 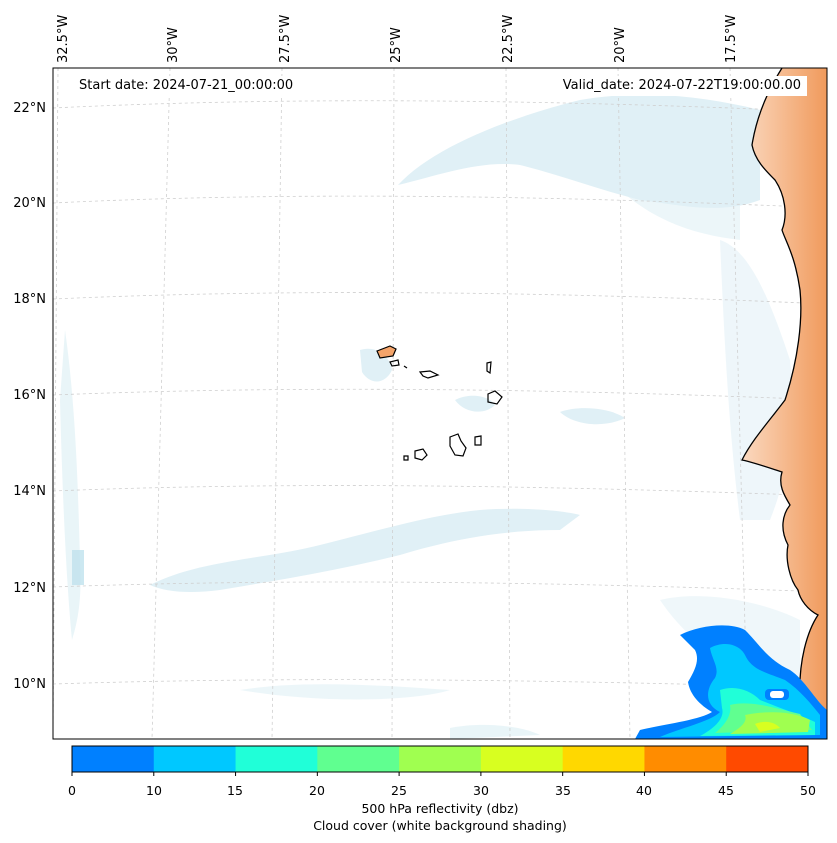 I want to click on lon-label: 30°W, so click(x=173, y=45).